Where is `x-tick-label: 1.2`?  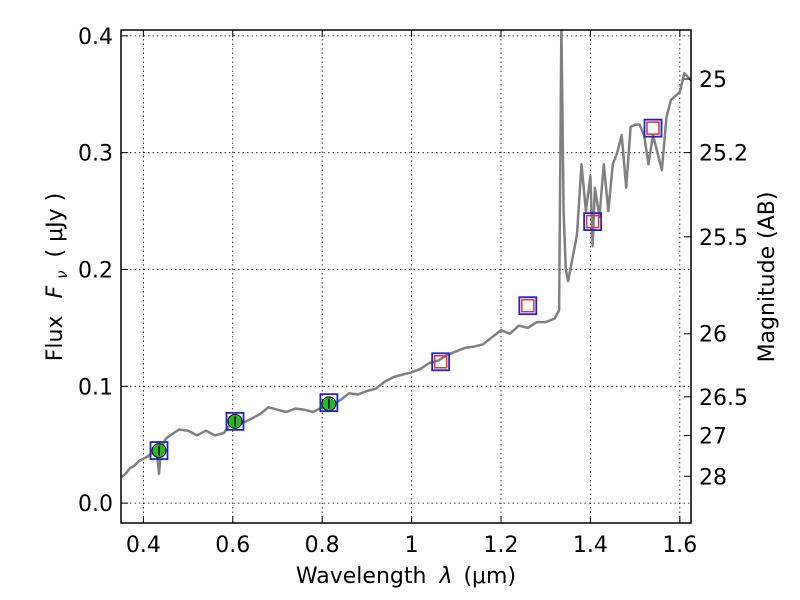 x-tick-label: 1.2 is located at coordinates (501, 545).